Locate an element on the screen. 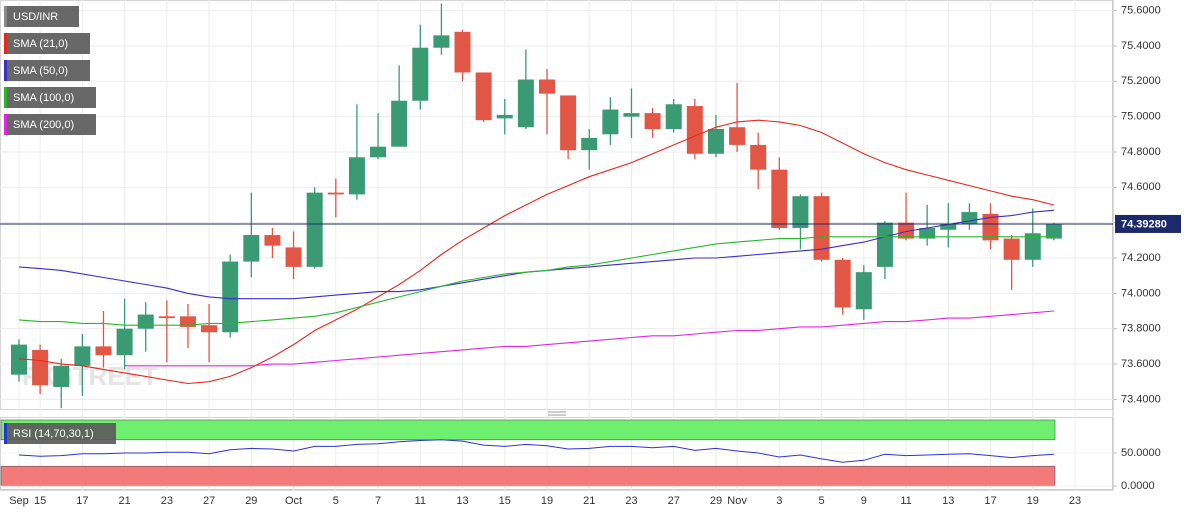  last-price-box is located at coordinates (1148, 223).